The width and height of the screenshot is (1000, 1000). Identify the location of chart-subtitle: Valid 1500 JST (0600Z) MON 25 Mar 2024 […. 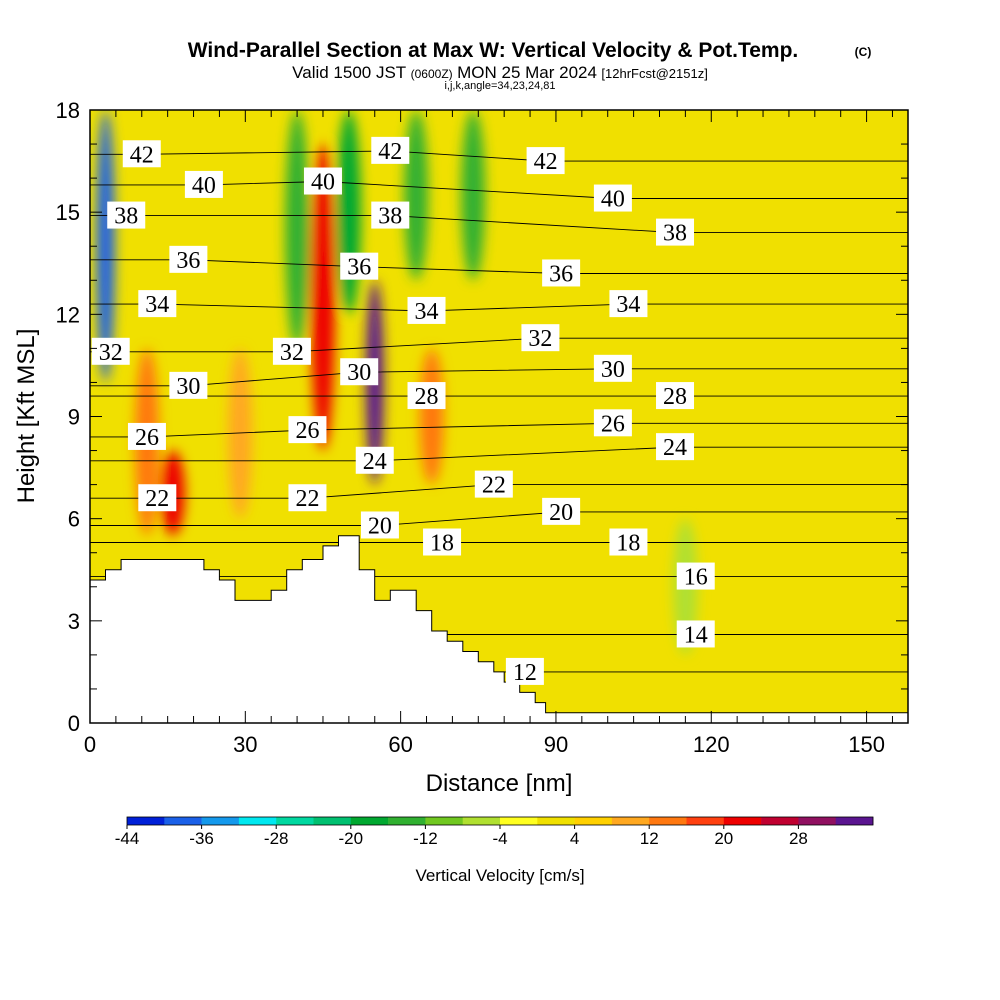
(500, 72).